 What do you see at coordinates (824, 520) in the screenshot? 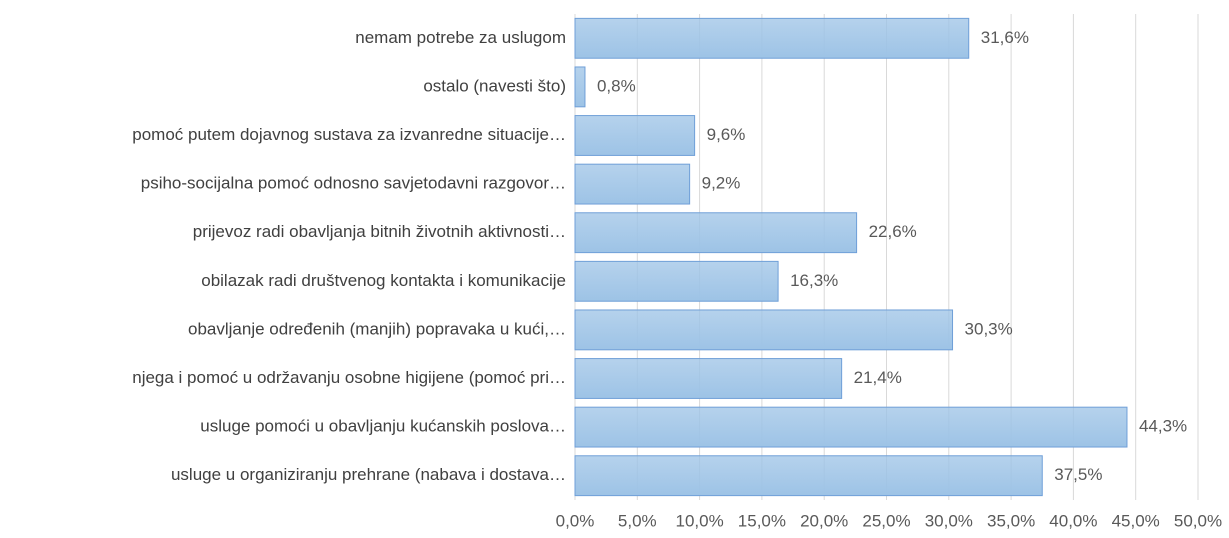
I see `x-tick-label: 20,0%` at bounding box center [824, 520].